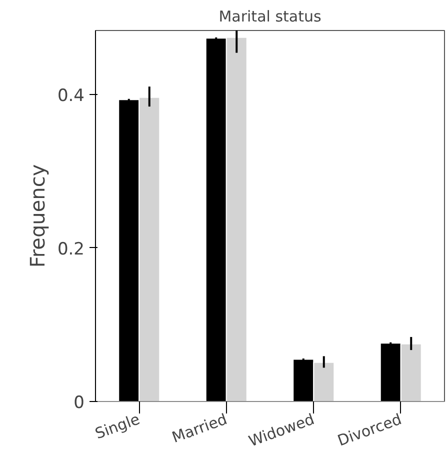 The image size is (447, 471). Describe the element at coordinates (71, 249) in the screenshot. I see `y-tick-label: 0.2` at that location.